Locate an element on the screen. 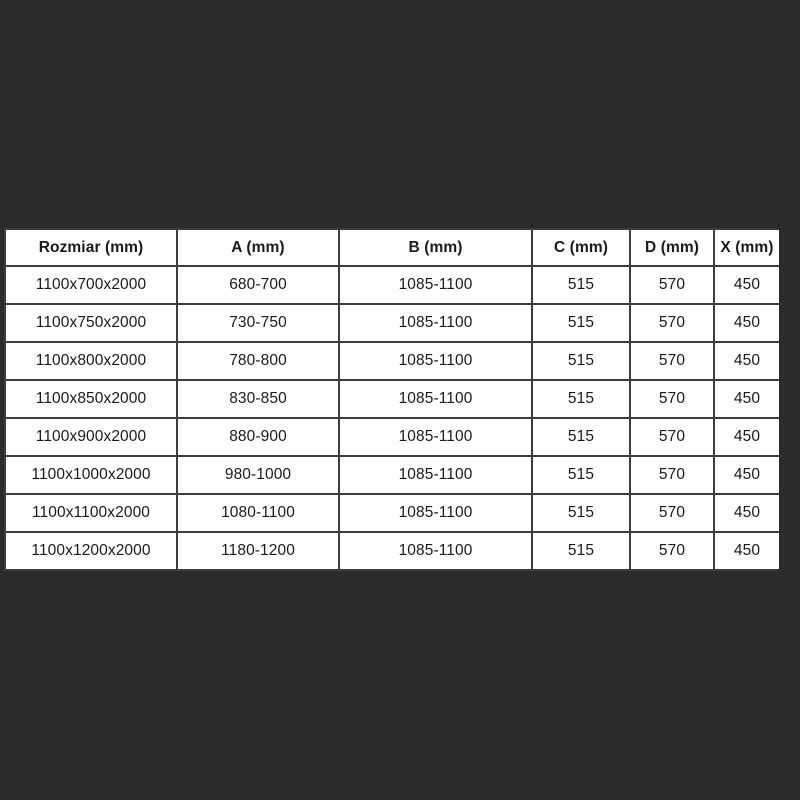 The width and height of the screenshot is (800, 800). cell-rozmiar: 1100x1200x2000 is located at coordinates (92, 550).